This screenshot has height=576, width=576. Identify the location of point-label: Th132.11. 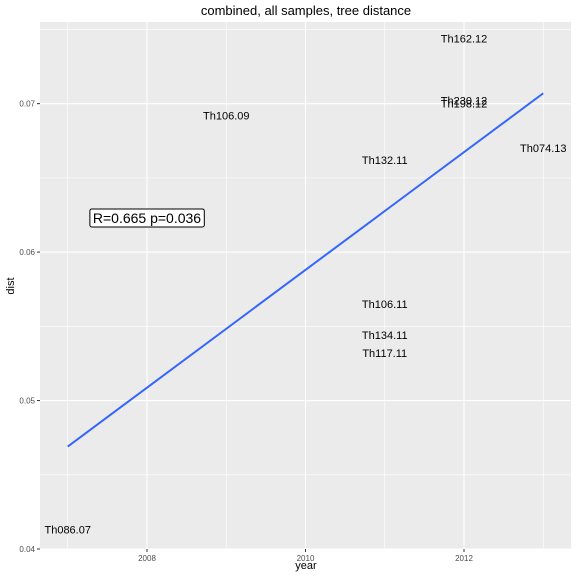
(385, 161).